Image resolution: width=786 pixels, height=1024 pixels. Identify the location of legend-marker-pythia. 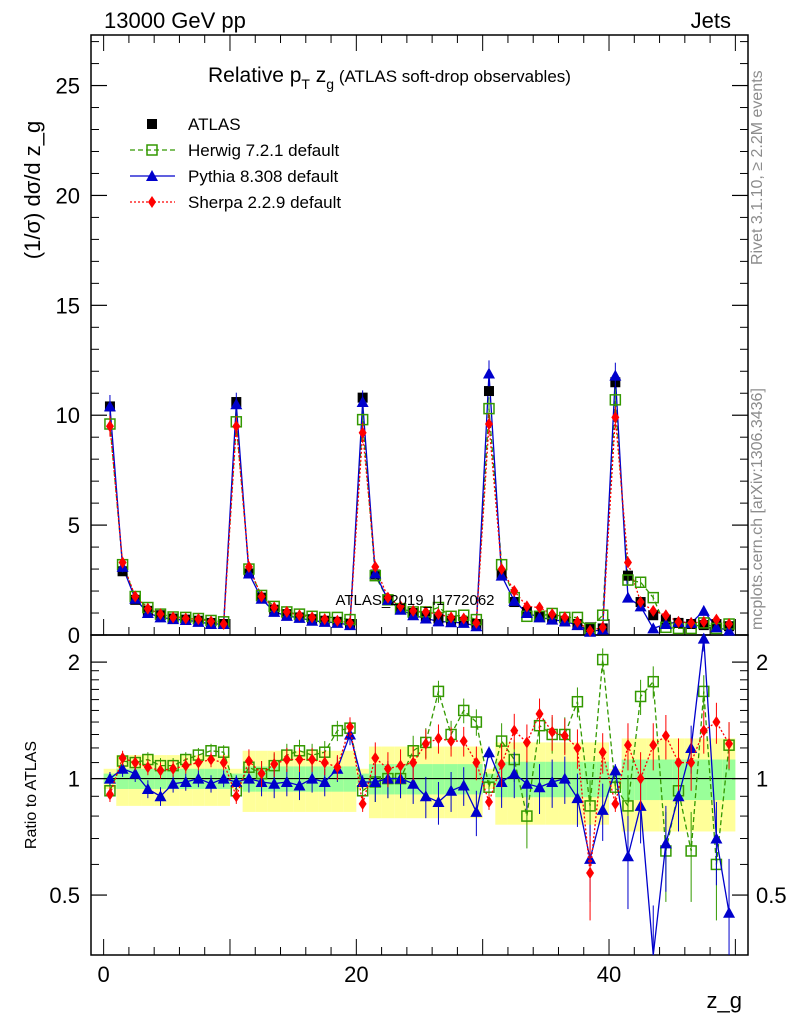
(152, 175).